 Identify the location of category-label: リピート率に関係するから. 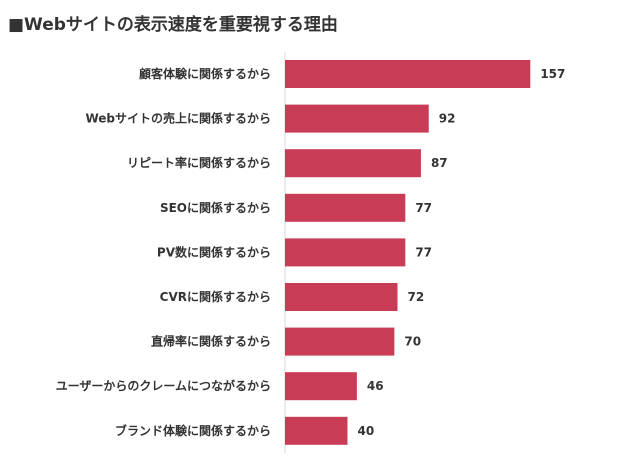
(199, 162).